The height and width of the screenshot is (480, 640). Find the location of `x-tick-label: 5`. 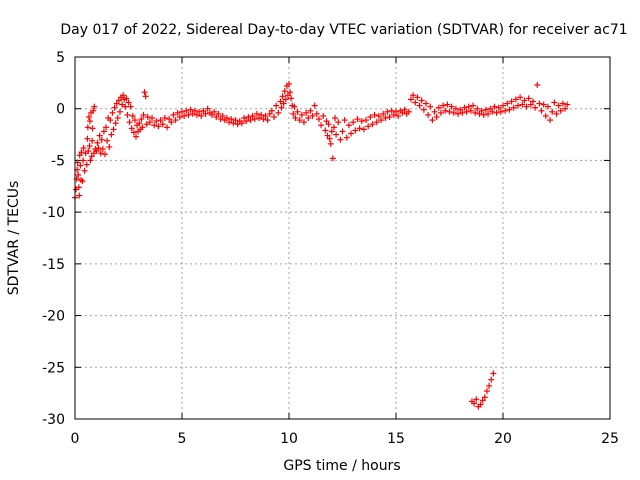

x-tick-label: 5 is located at coordinates (182, 439).